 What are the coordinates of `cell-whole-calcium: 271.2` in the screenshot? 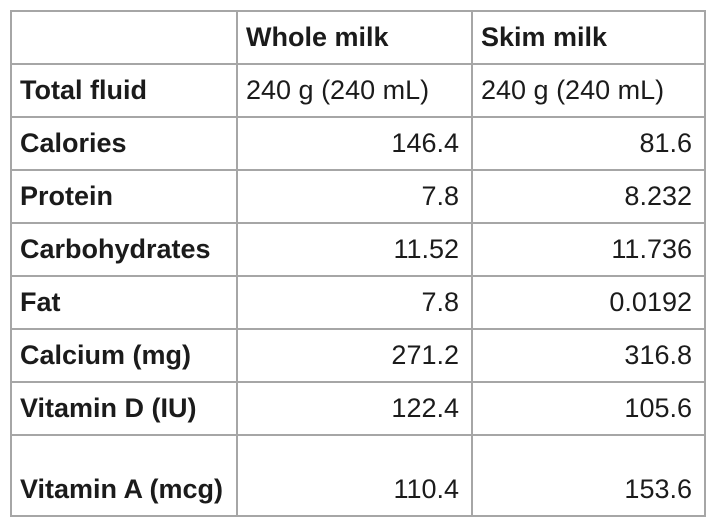 It's located at (354, 355).